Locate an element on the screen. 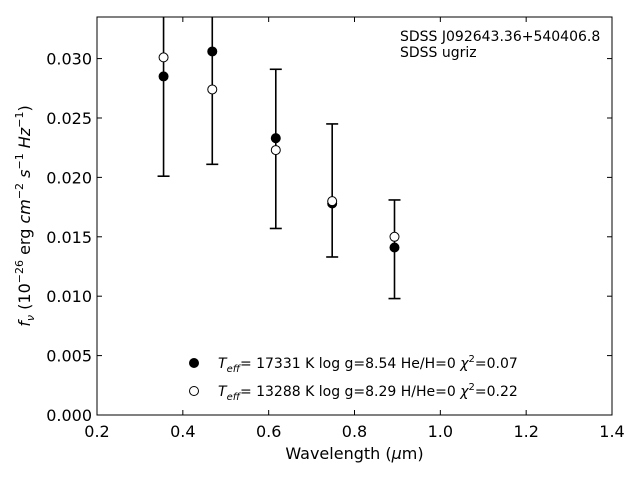  y-tick-label: 0.010 is located at coordinates (69, 296).